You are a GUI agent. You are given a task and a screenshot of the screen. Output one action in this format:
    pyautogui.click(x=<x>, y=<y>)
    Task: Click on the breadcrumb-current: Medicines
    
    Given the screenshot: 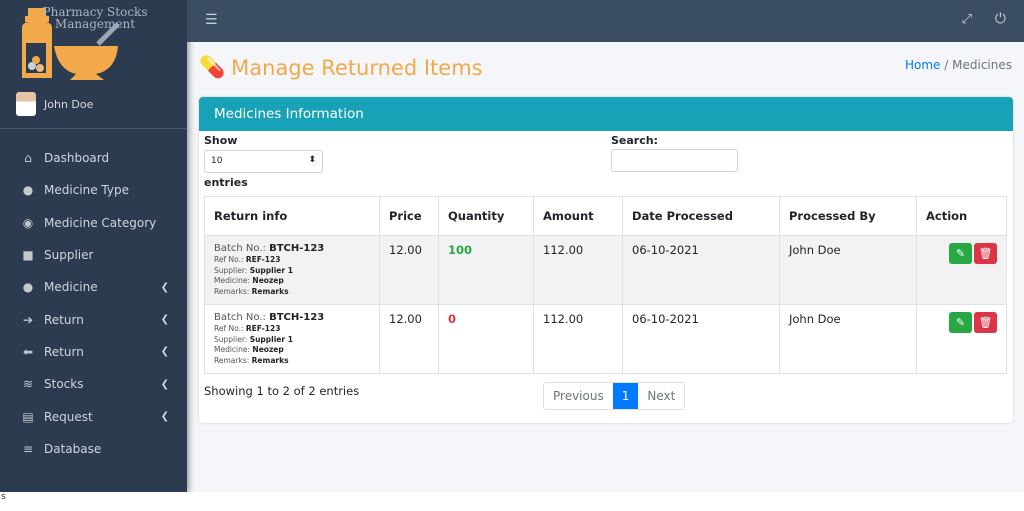 What is the action you would take?
    pyautogui.click(x=982, y=65)
    